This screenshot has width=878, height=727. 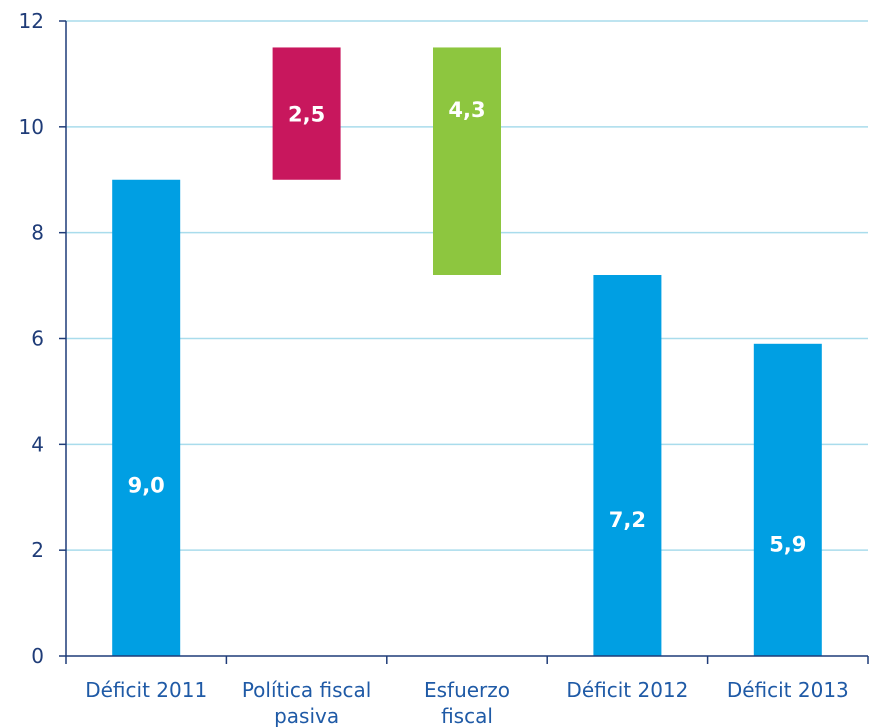 What do you see at coordinates (467, 690) in the screenshot?
I see `x-category-label: Esfuerzo` at bounding box center [467, 690].